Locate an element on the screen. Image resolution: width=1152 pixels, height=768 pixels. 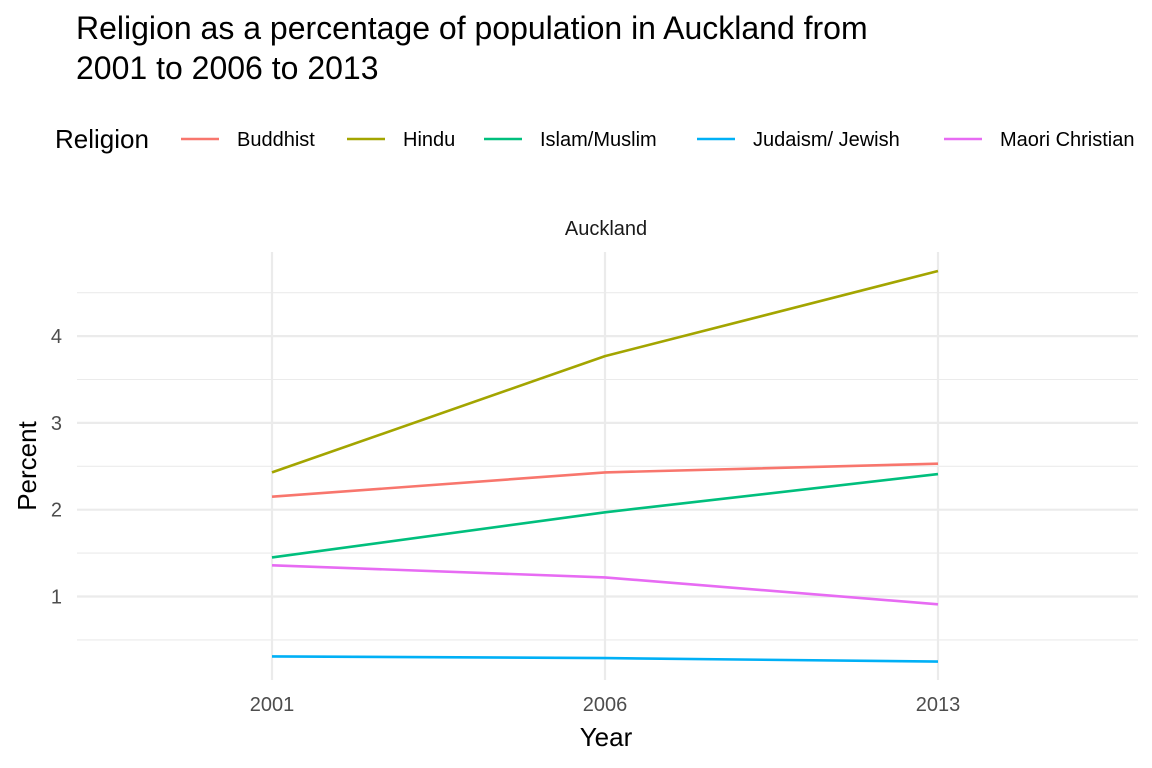
series-line-maori-christian is located at coordinates (605, 585).